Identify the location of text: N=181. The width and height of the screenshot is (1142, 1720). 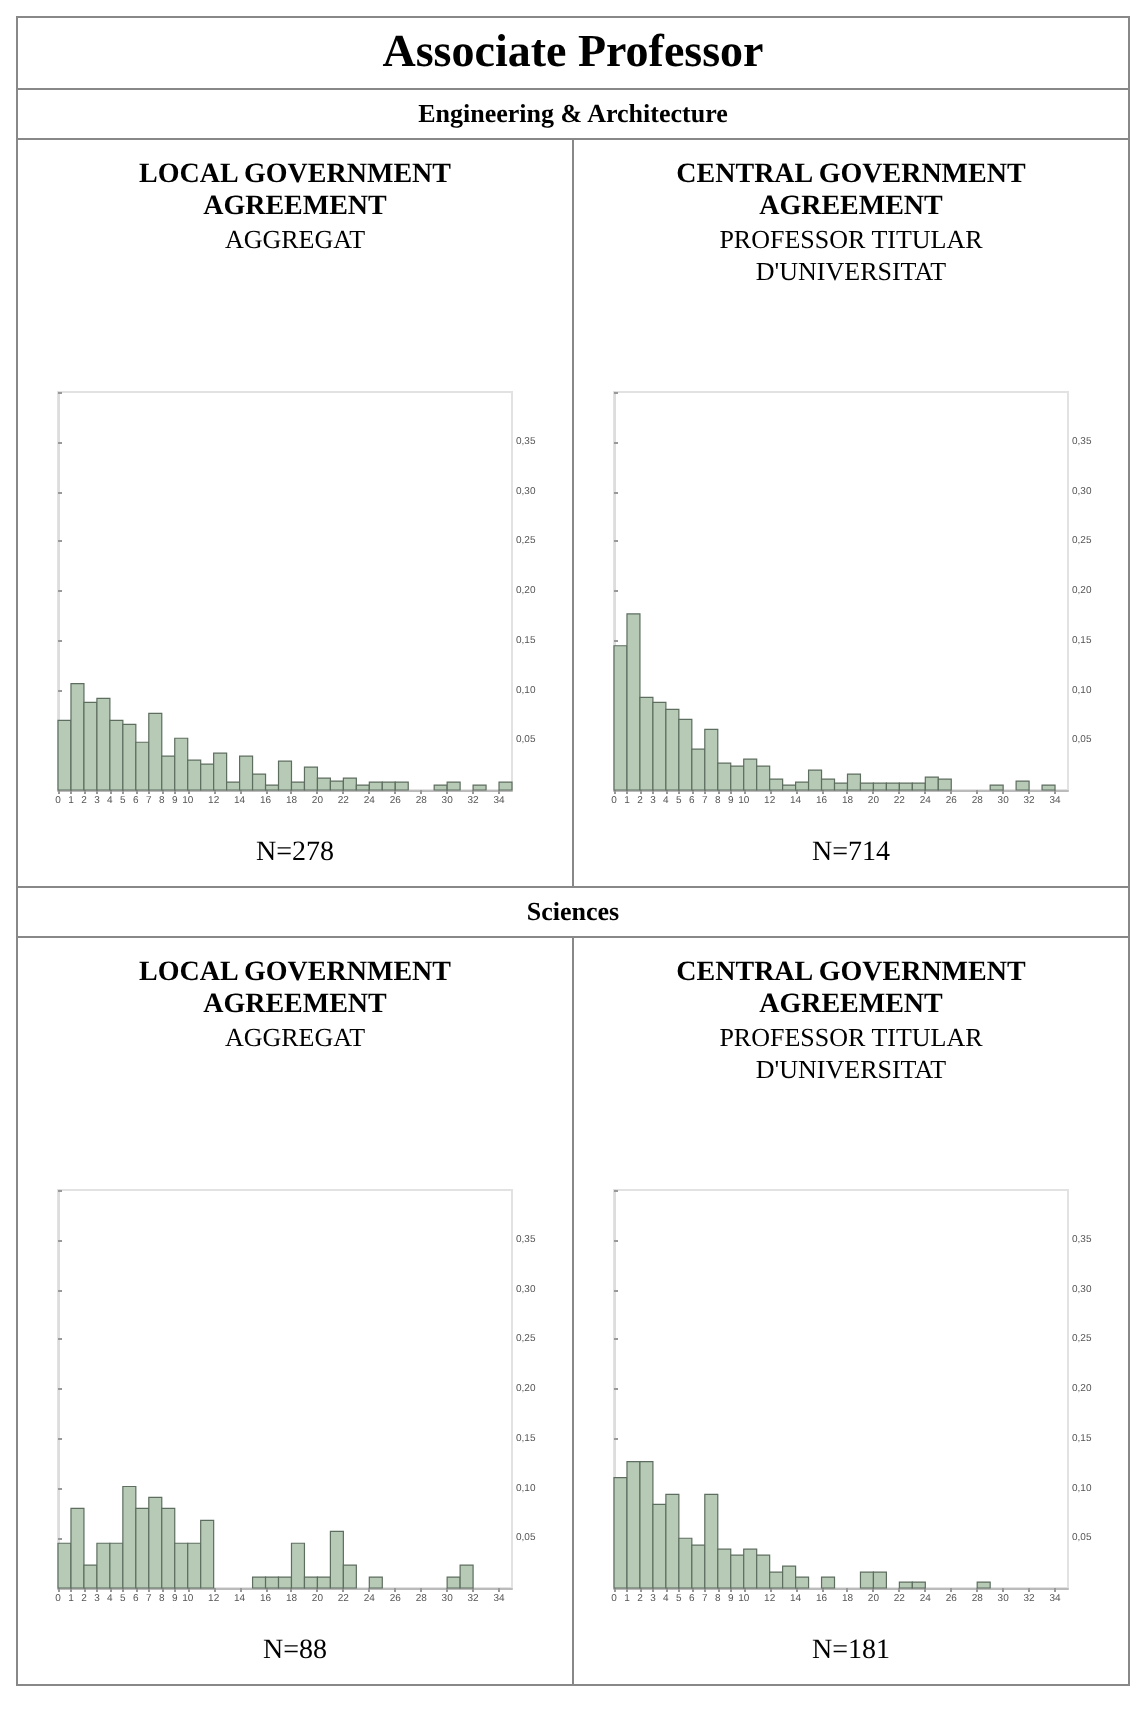
(850, 1653).